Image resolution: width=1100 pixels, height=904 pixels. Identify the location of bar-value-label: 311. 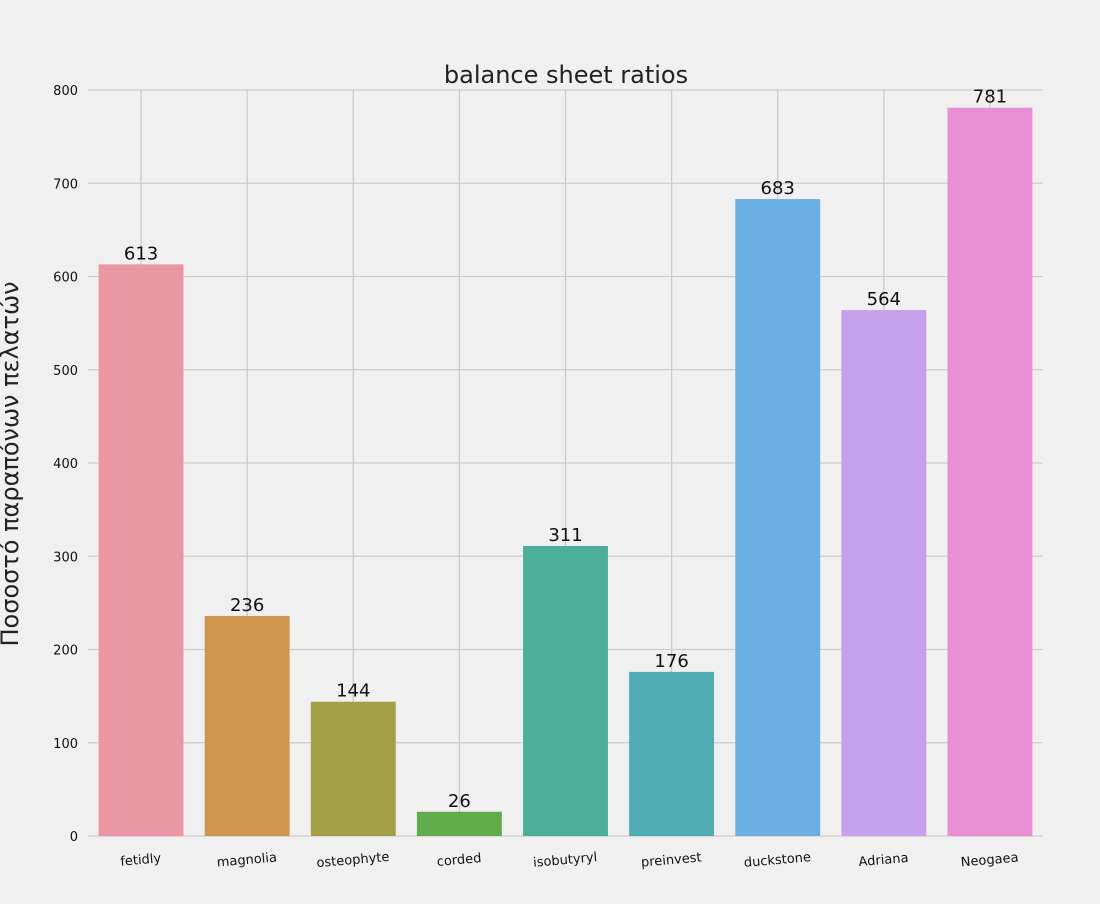
(565, 535).